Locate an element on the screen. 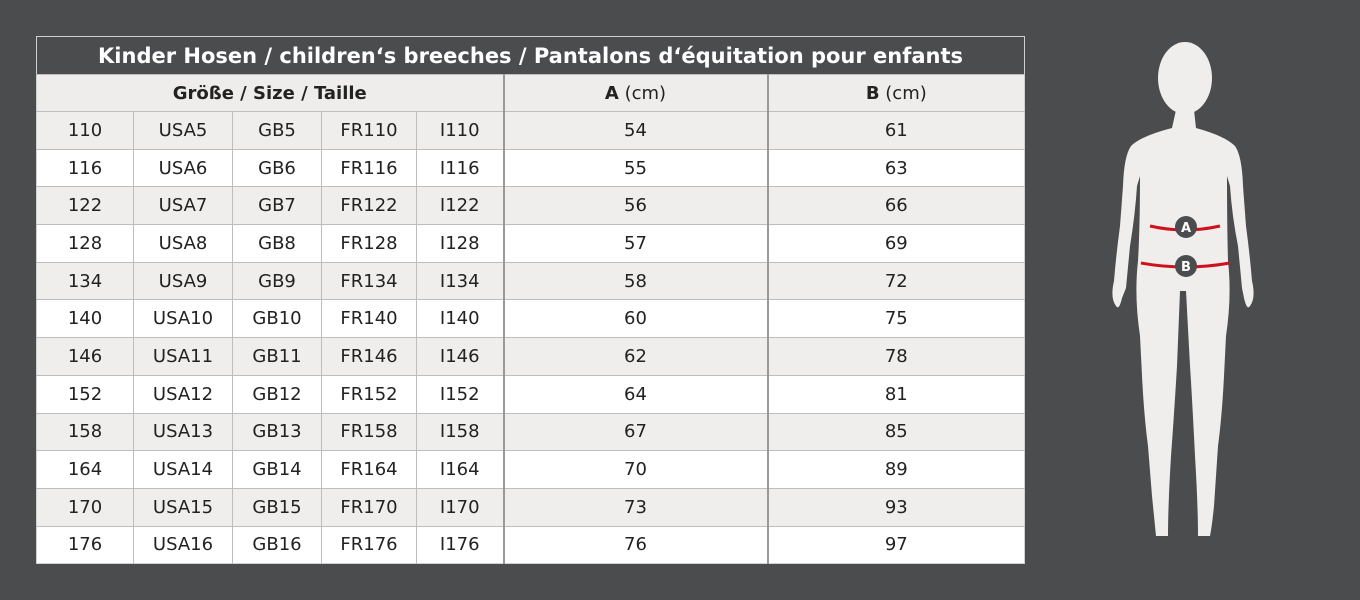 The width and height of the screenshot is (1360, 600). size-eu: 128 is located at coordinates (85, 243).